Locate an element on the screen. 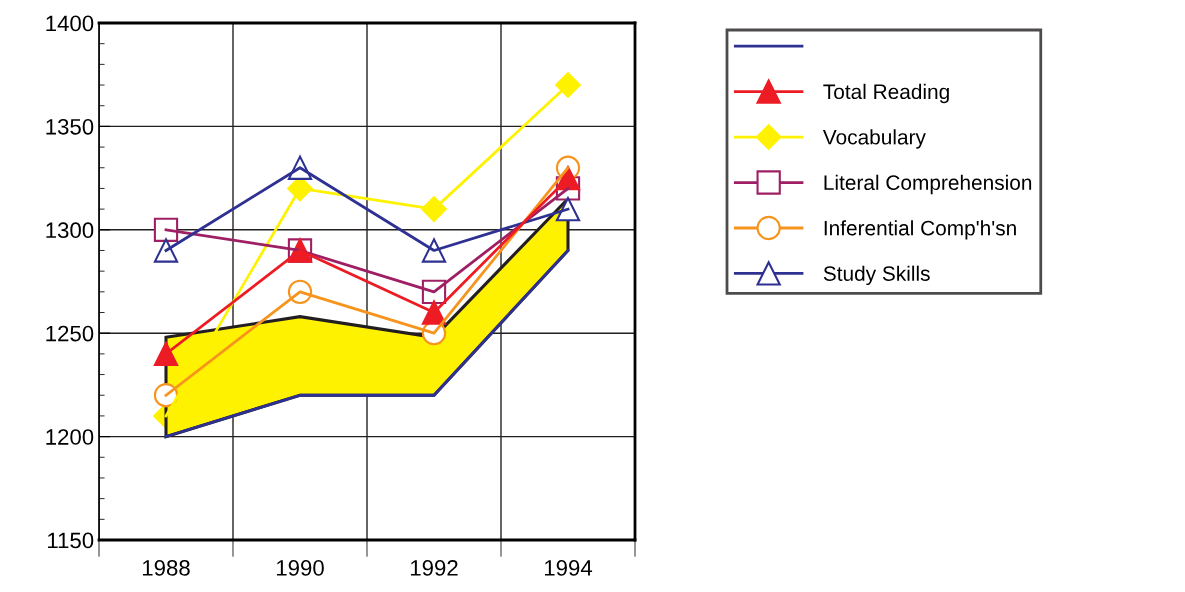 The height and width of the screenshot is (592, 1185). legend-label: Inferential Comp'h'sn is located at coordinates (920, 230).